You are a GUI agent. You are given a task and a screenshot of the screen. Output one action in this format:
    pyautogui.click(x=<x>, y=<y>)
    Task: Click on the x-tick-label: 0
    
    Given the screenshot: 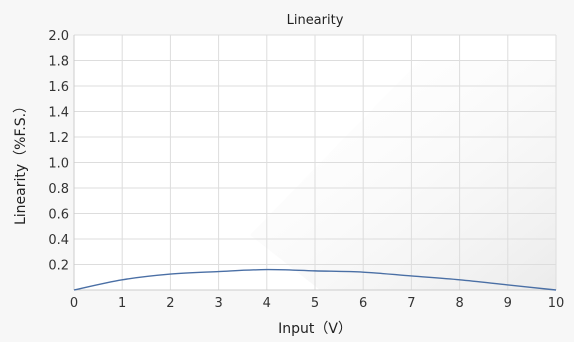 What is the action you would take?
    pyautogui.click(x=74, y=303)
    